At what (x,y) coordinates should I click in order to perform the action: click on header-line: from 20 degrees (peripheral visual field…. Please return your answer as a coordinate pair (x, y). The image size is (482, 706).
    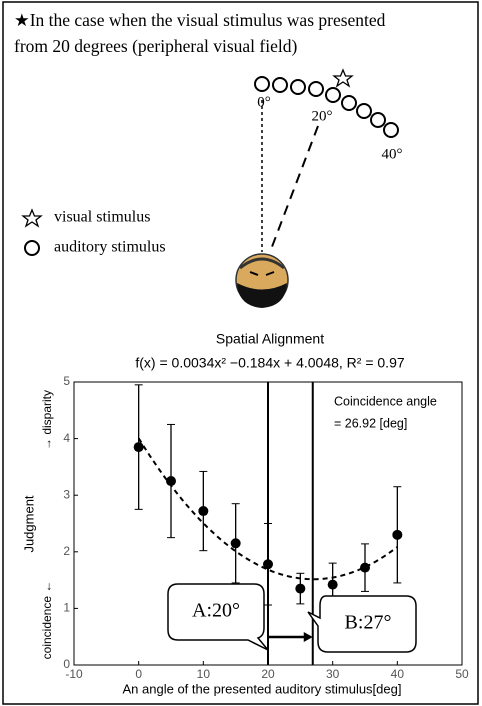
    Looking at the image, I should click on (155, 46).